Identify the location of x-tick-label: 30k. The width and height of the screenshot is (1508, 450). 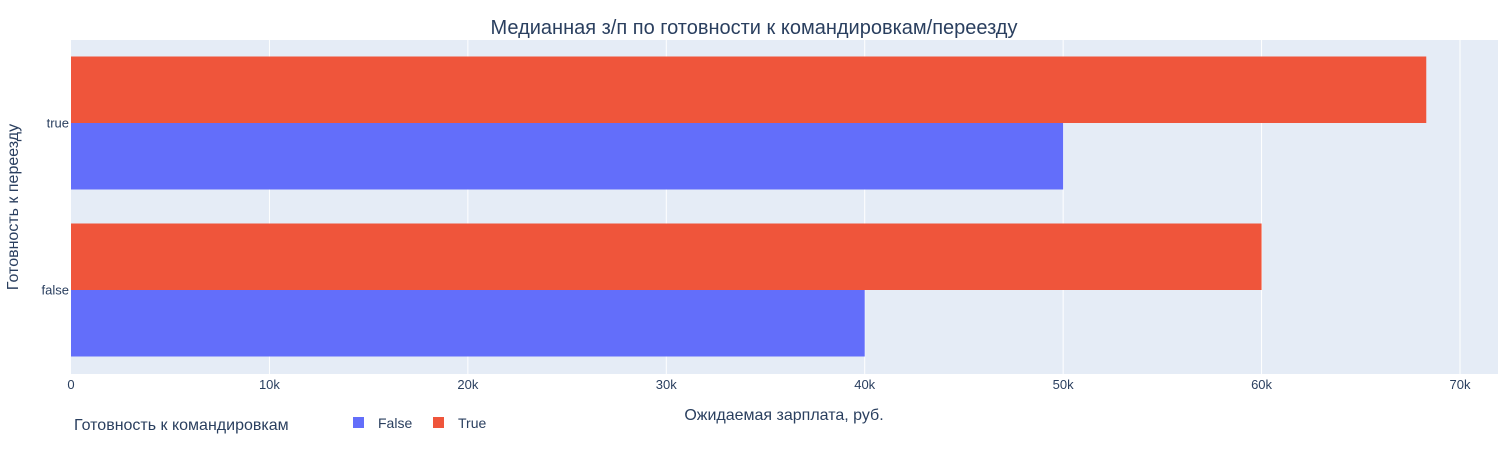
(666, 384).